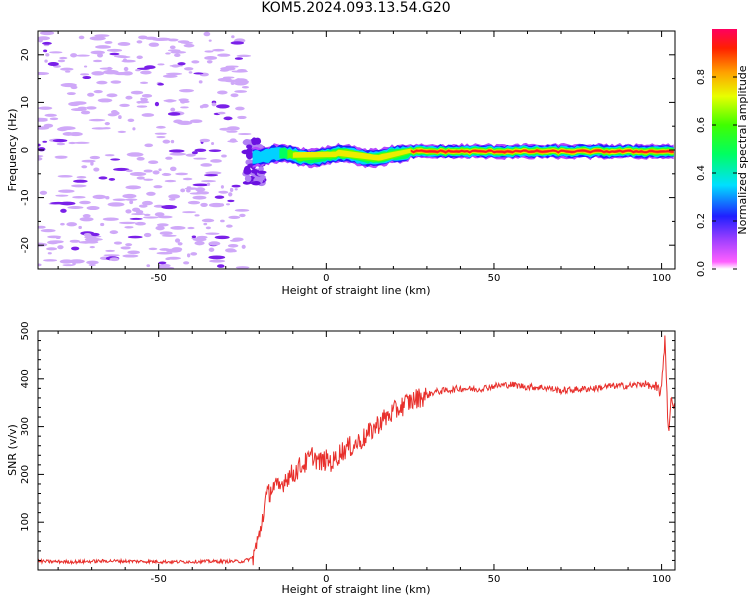 This screenshot has height=600, width=750. I want to click on y-tick-label: 100, so click(25, 522).